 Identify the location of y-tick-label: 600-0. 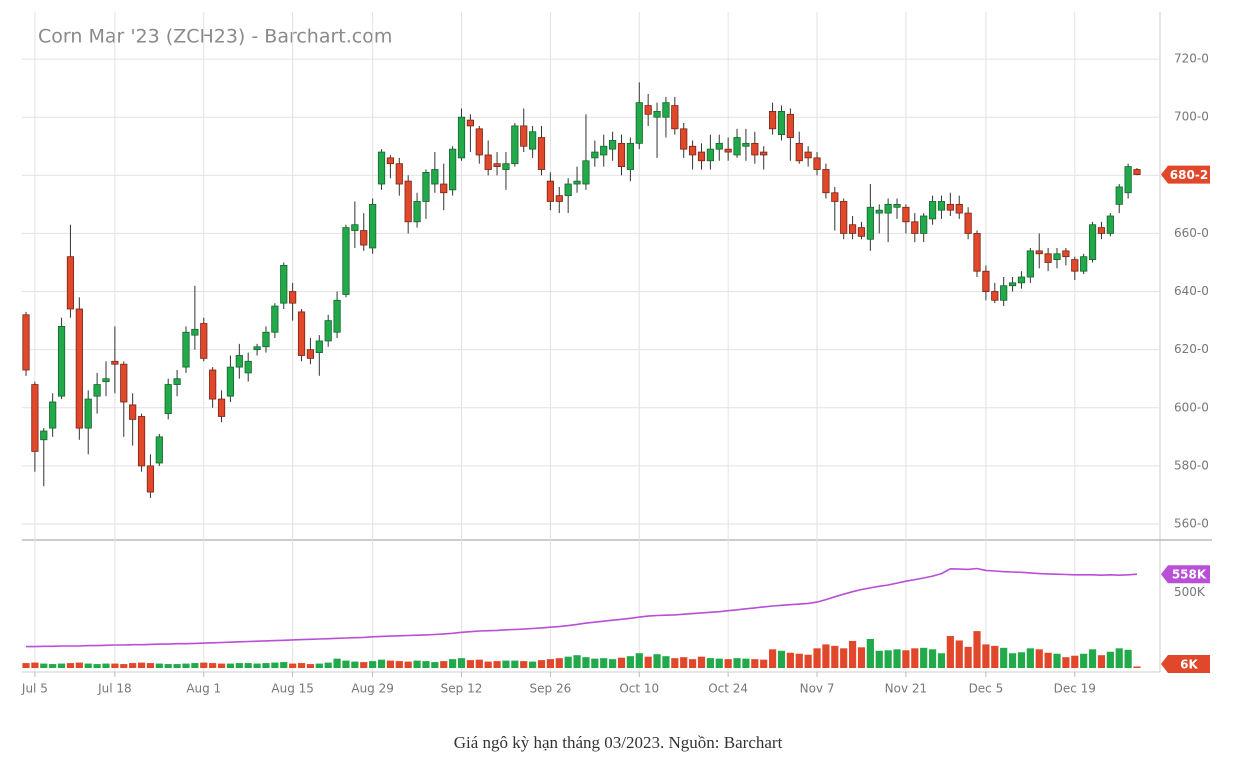
(1191, 407).